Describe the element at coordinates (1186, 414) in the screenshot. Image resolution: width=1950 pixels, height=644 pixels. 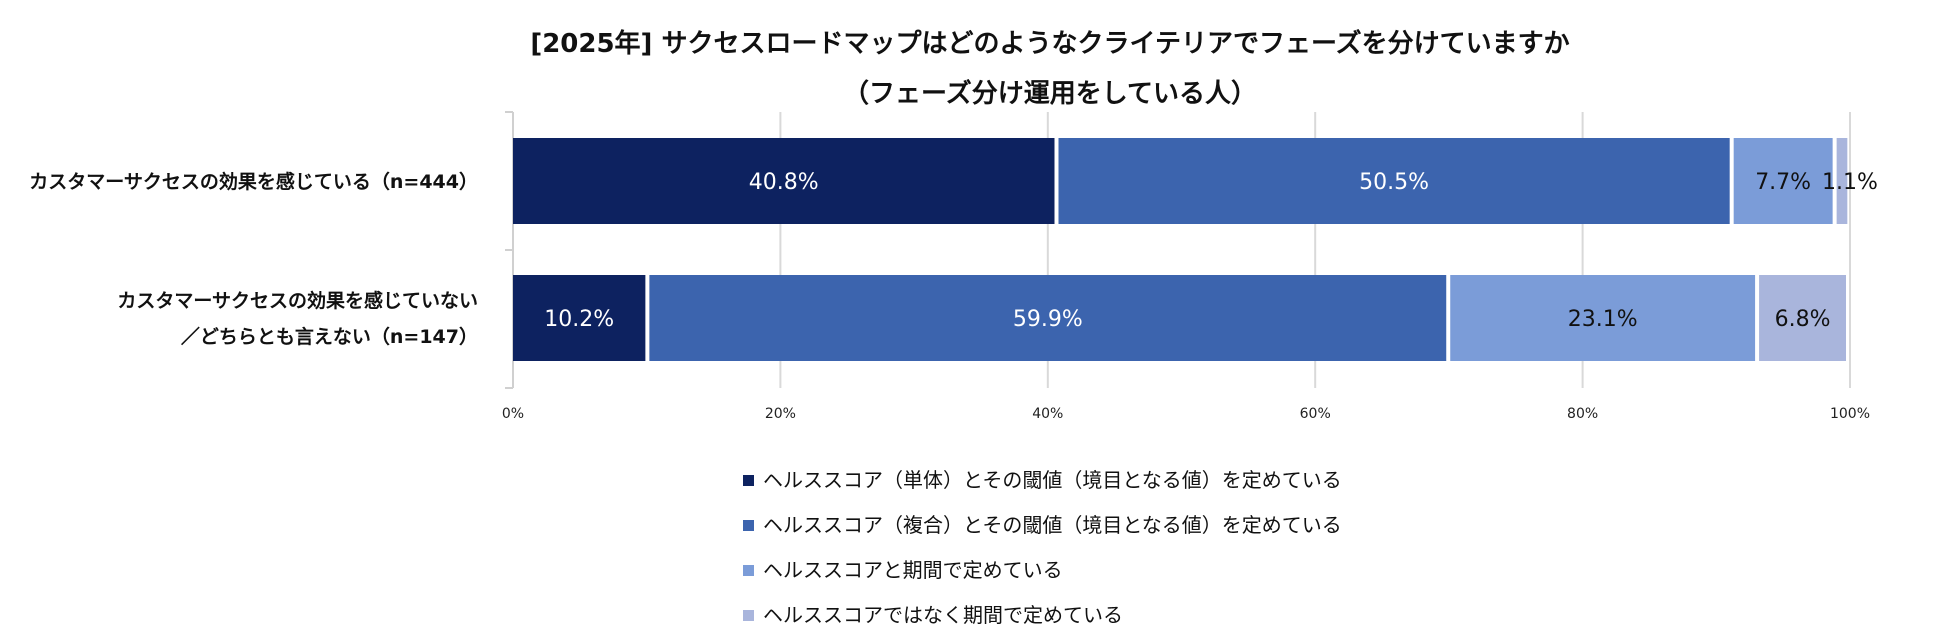
I see `x-tick-labels: 0% 20% 40% 60% 80% 100%` at that location.